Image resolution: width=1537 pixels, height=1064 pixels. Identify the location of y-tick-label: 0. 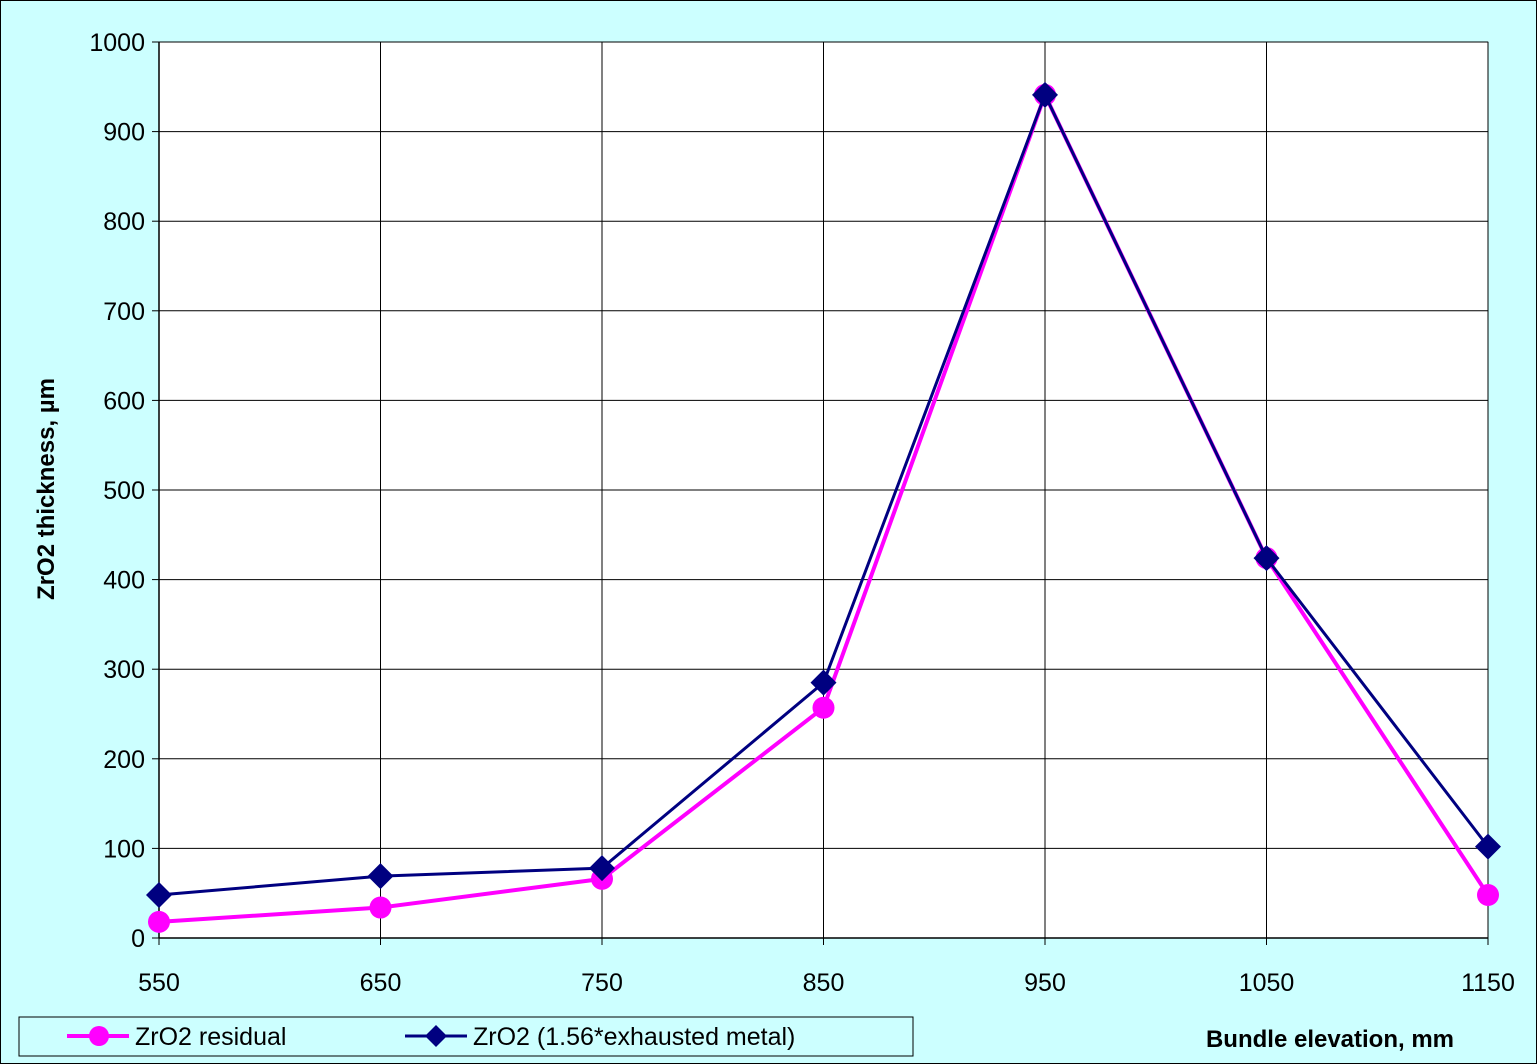
(138, 939).